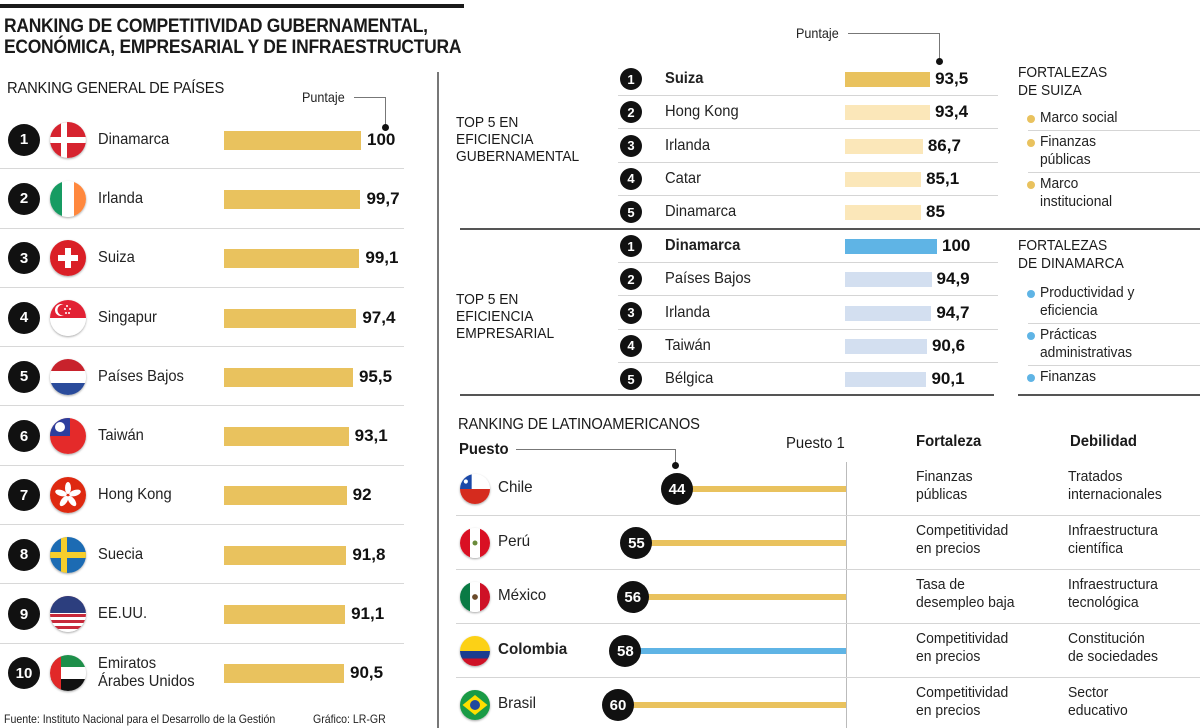 The width and height of the screenshot is (1200, 728). What do you see at coordinates (121, 436) in the screenshot?
I see `country-name-line: Taiwán` at bounding box center [121, 436].